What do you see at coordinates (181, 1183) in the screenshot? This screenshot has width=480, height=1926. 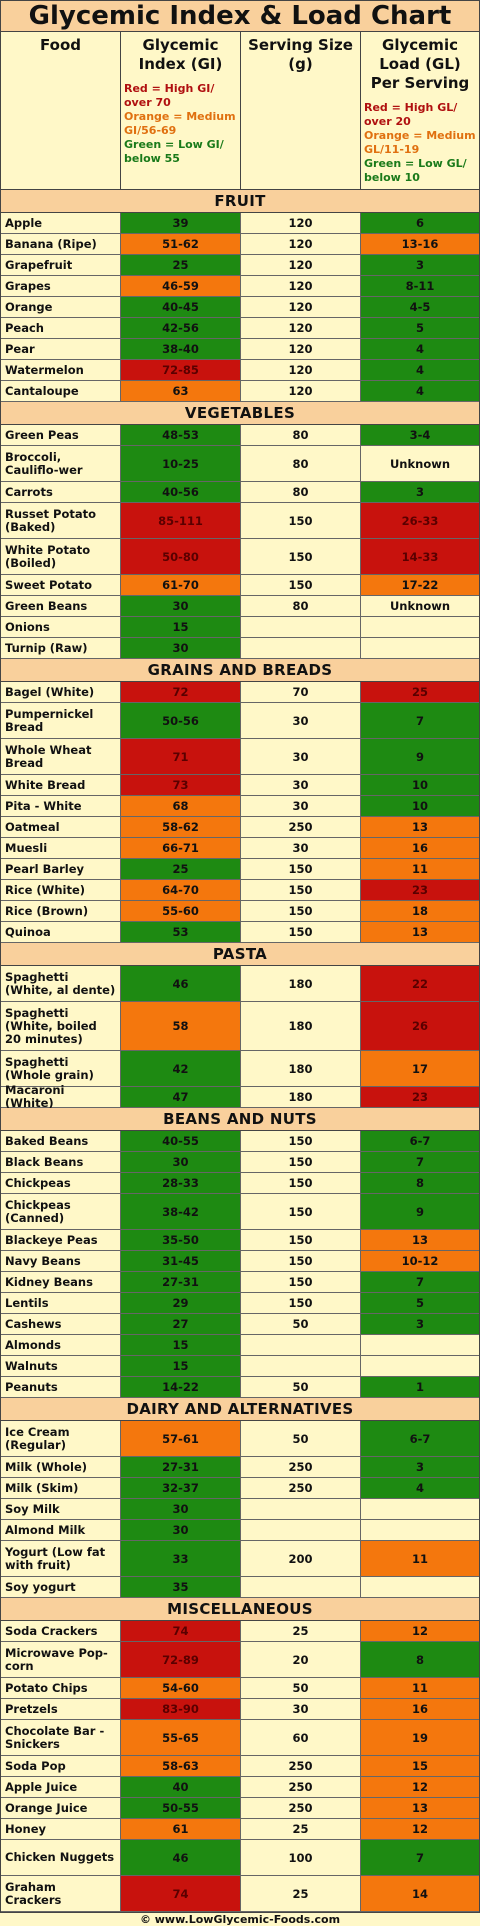 I see `gi-cell: 28-33` at bounding box center [181, 1183].